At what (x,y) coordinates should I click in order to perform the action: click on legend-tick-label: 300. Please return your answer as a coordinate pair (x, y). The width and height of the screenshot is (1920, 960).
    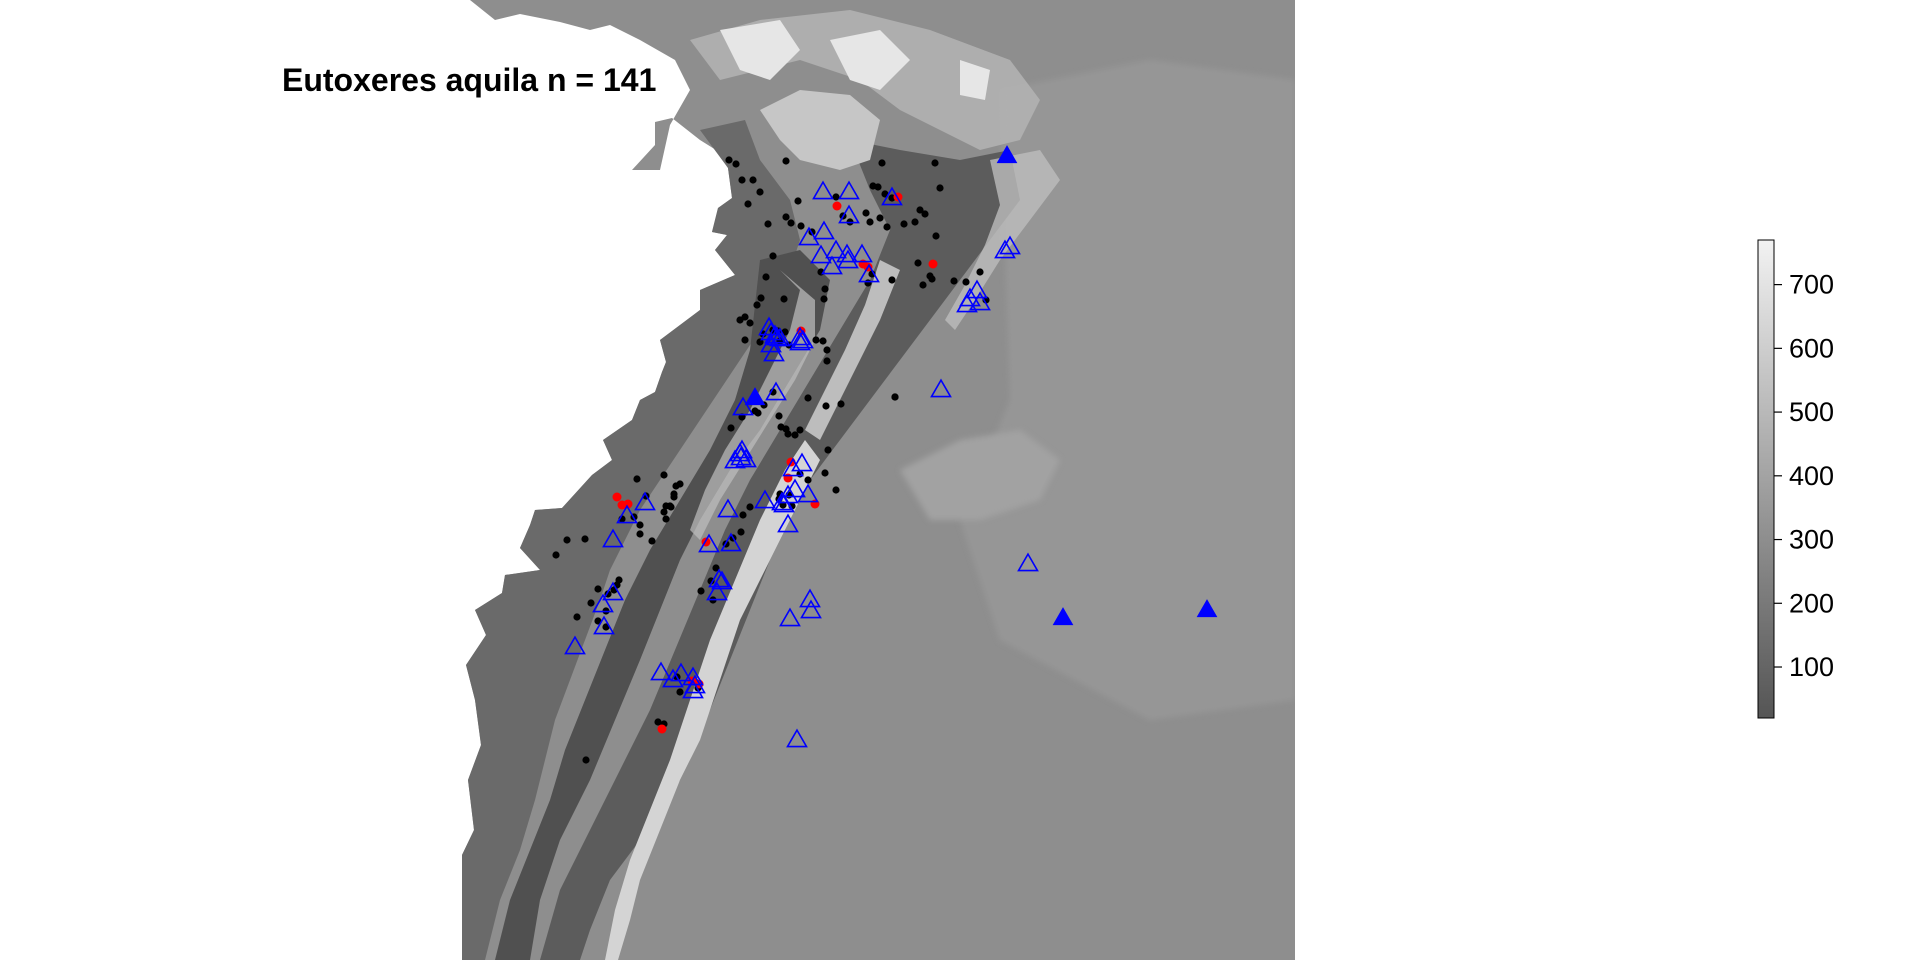
    Looking at the image, I should click on (1811, 540).